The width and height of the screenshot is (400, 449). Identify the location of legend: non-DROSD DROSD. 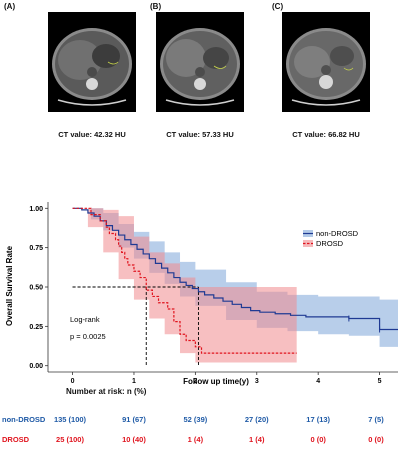
(331, 238).